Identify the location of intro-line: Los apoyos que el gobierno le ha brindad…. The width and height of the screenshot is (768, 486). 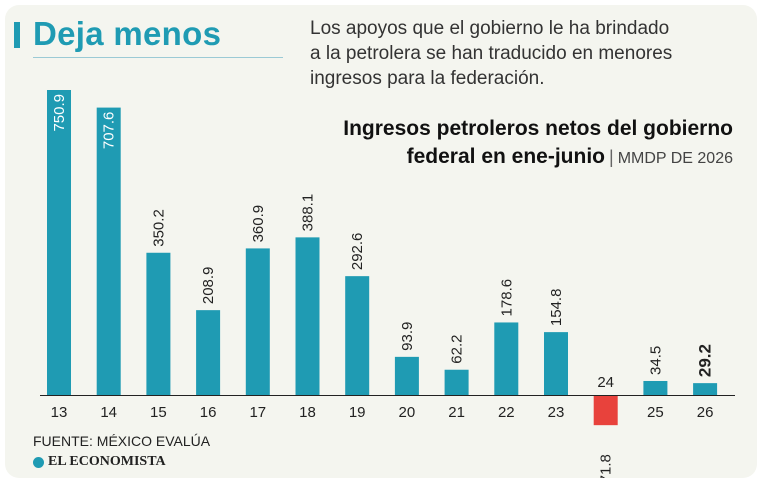
(490, 28).